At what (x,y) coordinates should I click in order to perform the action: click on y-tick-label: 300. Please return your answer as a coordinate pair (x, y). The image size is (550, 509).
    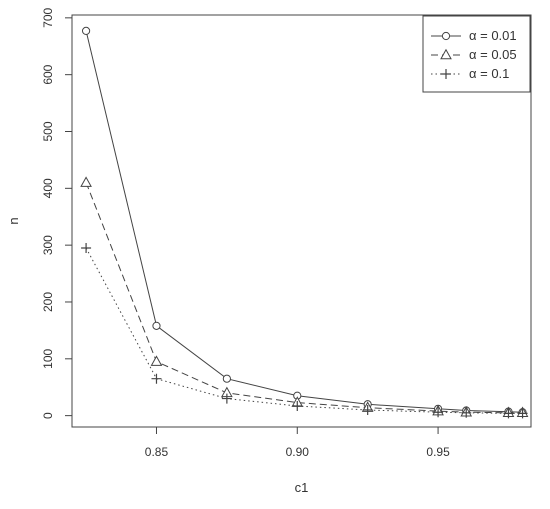
    Looking at the image, I should click on (48, 245).